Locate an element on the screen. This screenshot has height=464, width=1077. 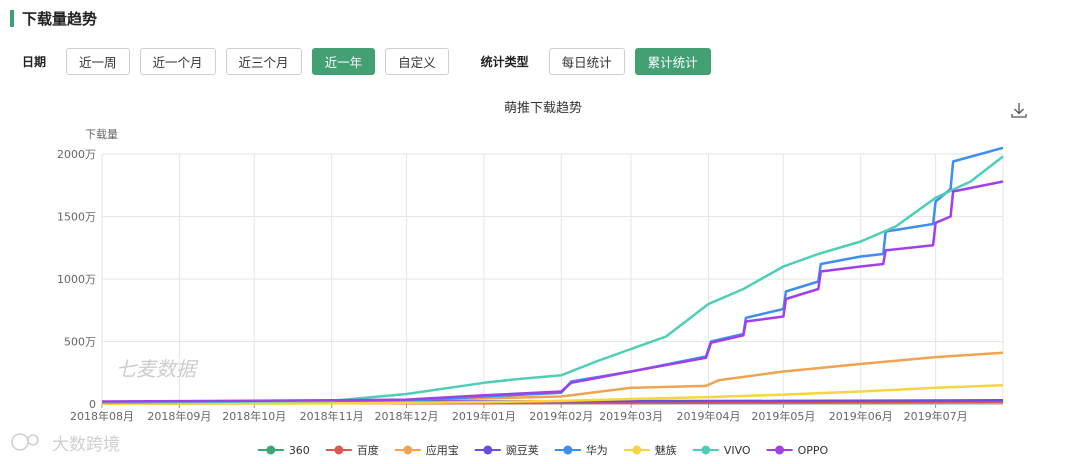
series-line-应用宝 is located at coordinates (552, 378).